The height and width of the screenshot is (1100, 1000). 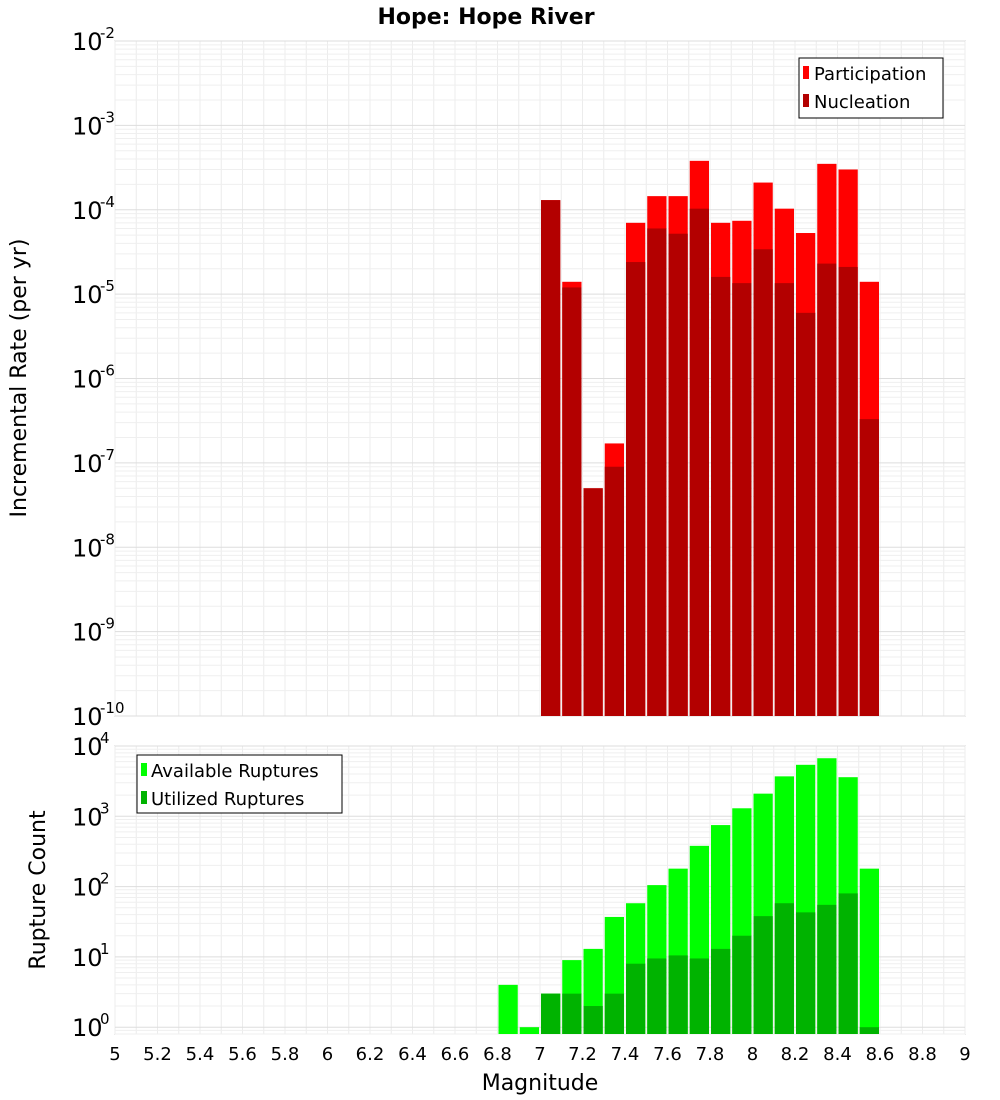 I want to click on bottom-y-axis-label: Rupture Count, so click(x=38, y=890).